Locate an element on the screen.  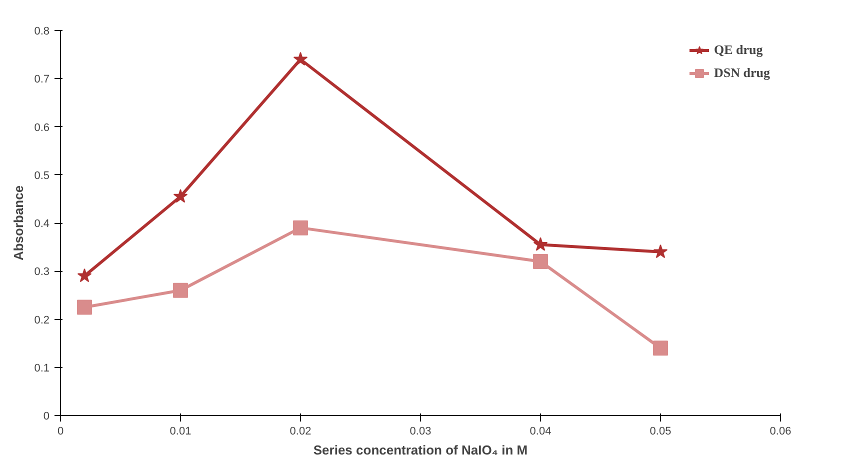
legend-label: DSN drug is located at coordinates (742, 73).